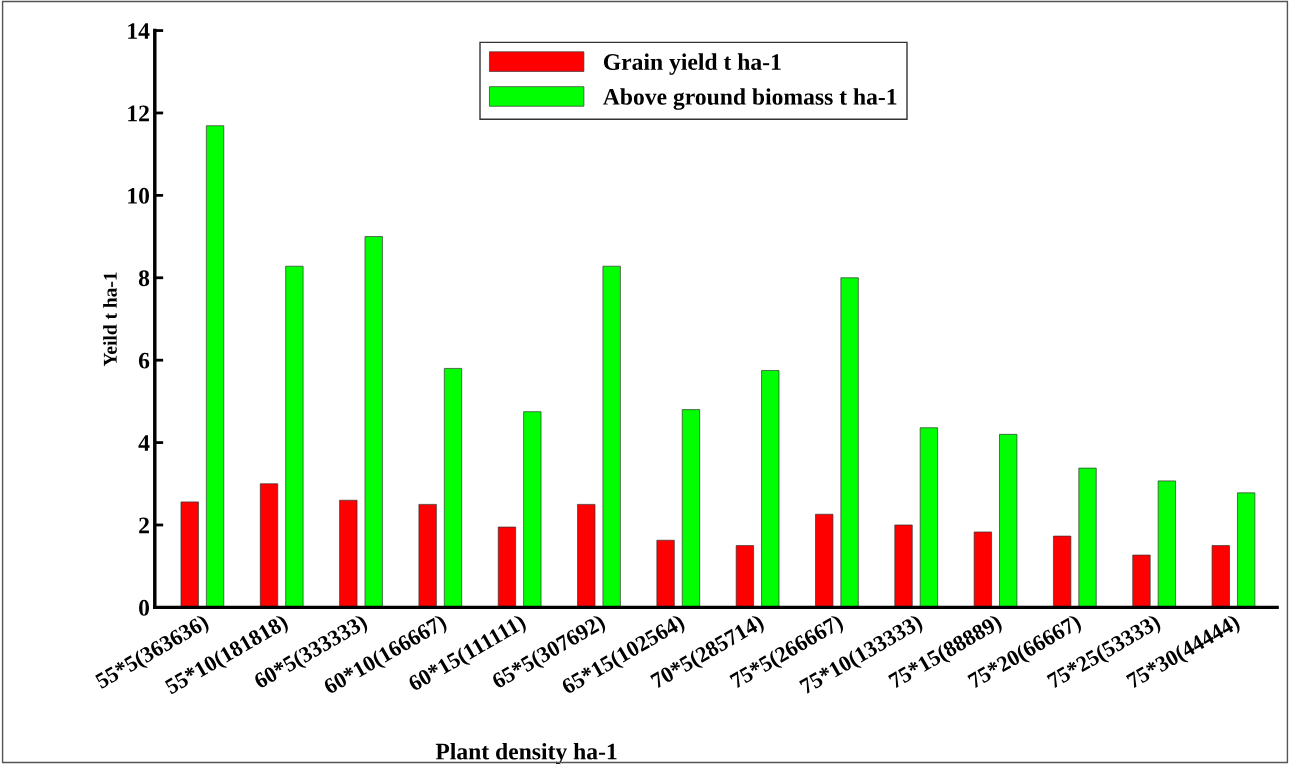 The height and width of the screenshot is (764, 1290). What do you see at coordinates (144, 278) in the screenshot?
I see `y-tick-label: 8` at bounding box center [144, 278].